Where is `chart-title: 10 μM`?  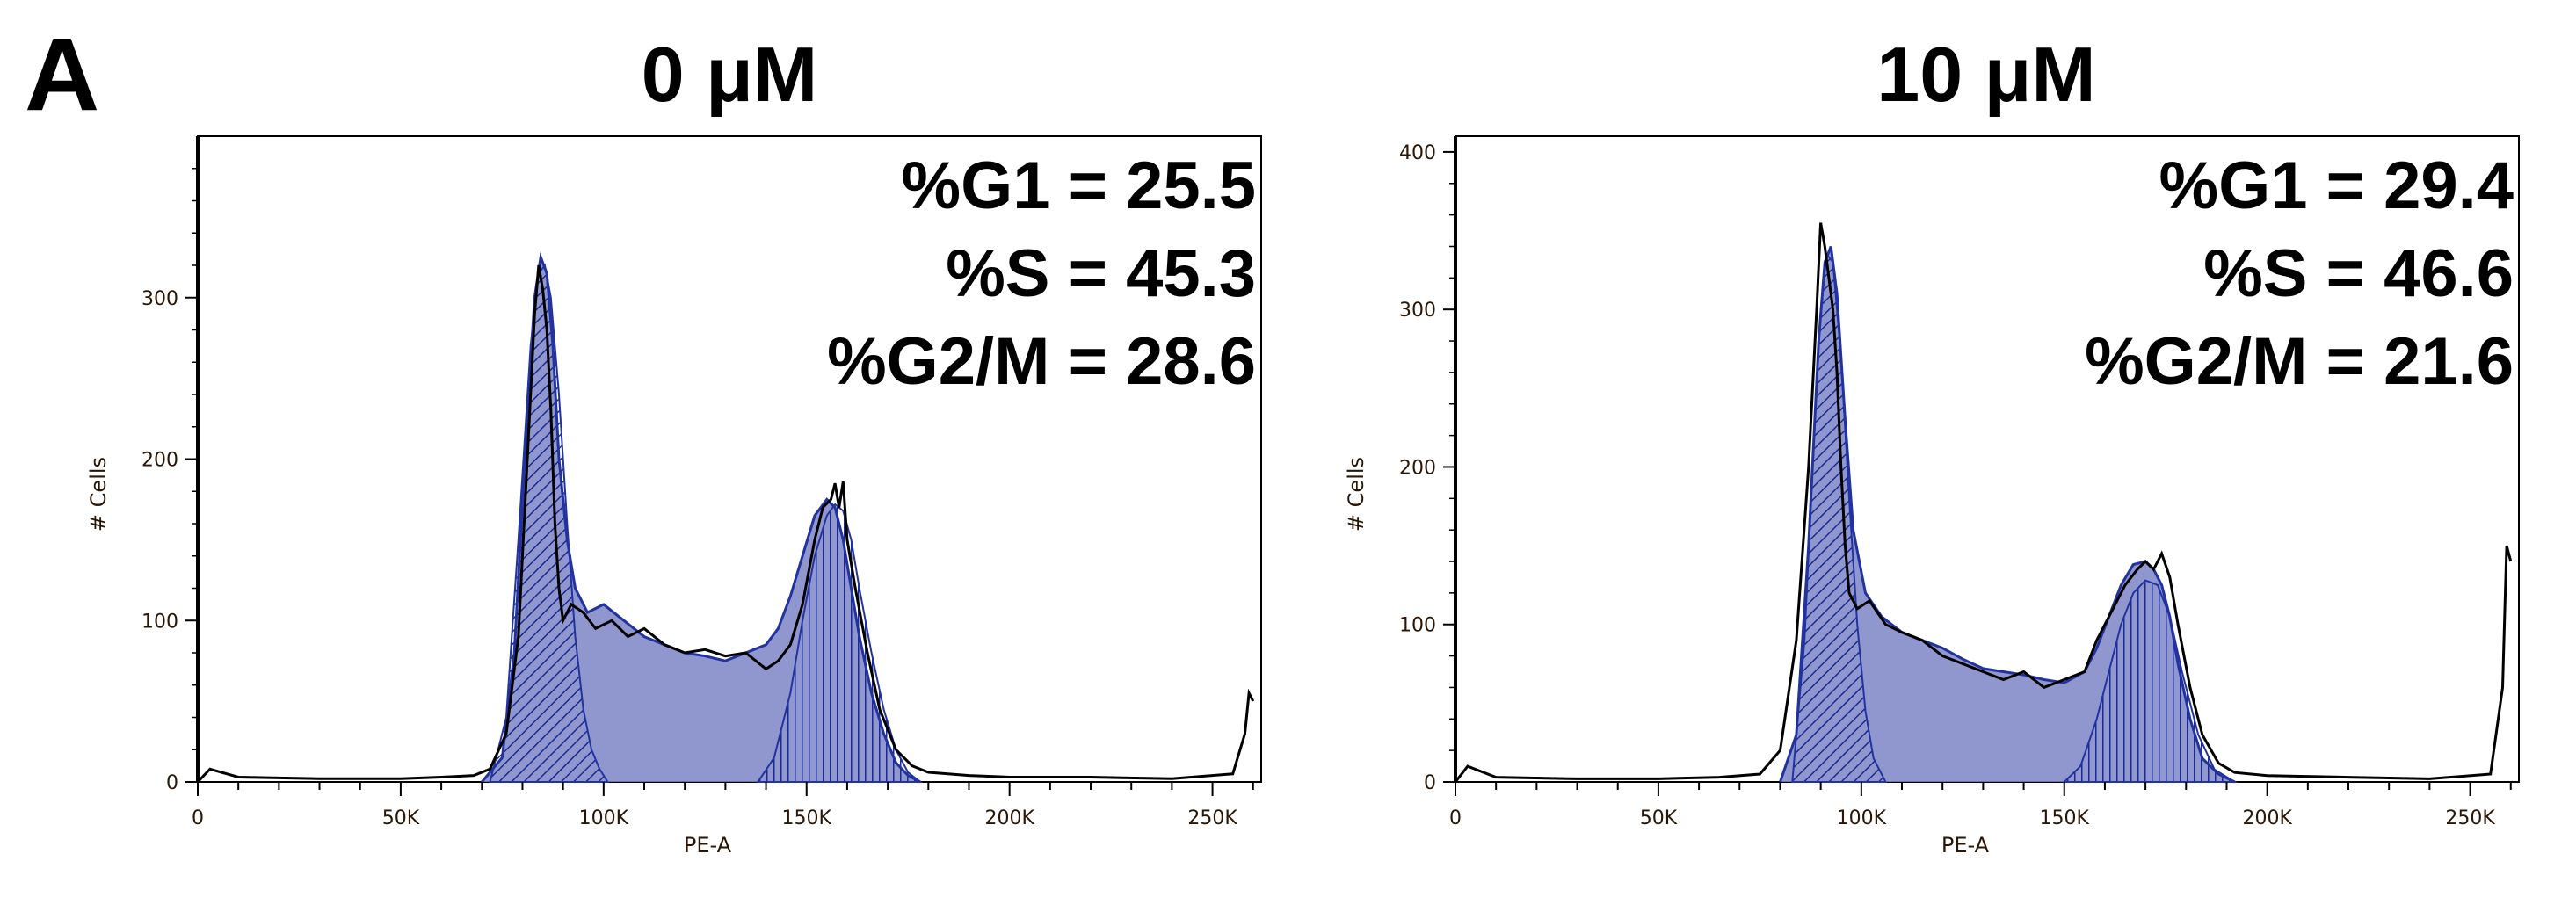 chart-title: 10 μM is located at coordinates (1985, 74).